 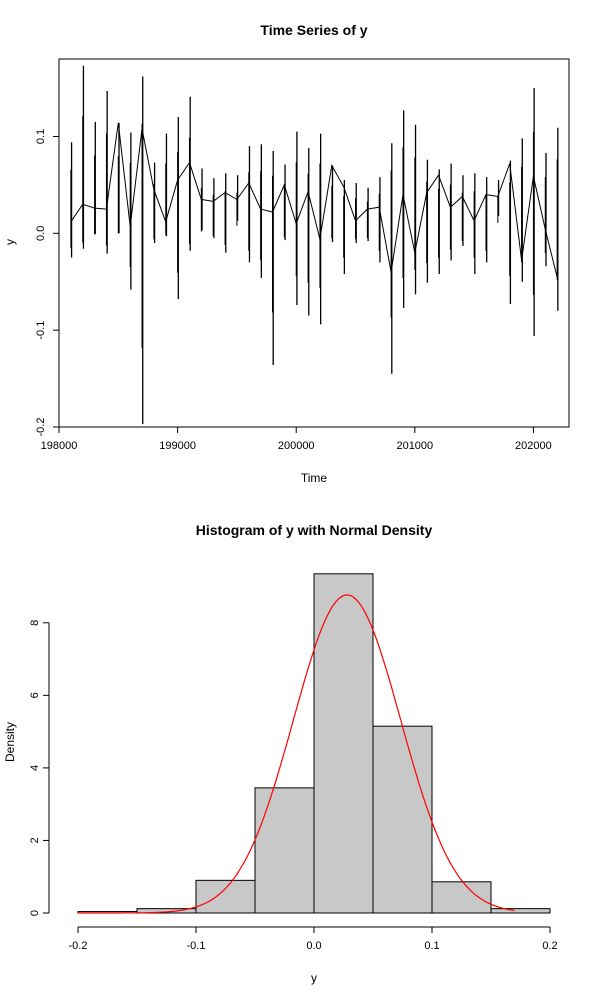 What do you see at coordinates (314, 478) in the screenshot?
I see `time-series-x-label: Time` at bounding box center [314, 478].